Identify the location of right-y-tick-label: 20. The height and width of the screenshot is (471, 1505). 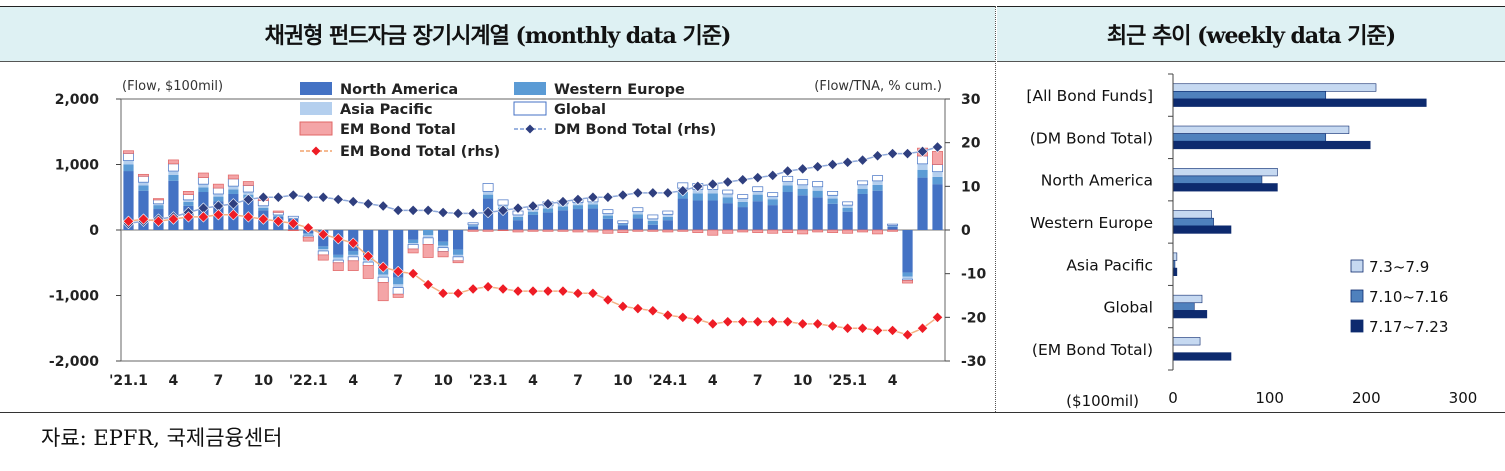
(971, 144).